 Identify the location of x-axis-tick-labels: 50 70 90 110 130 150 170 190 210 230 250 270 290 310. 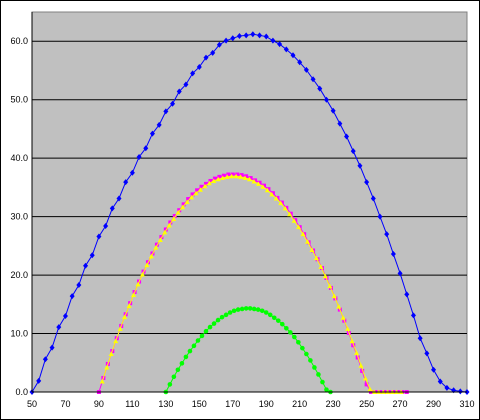
(251, 404).